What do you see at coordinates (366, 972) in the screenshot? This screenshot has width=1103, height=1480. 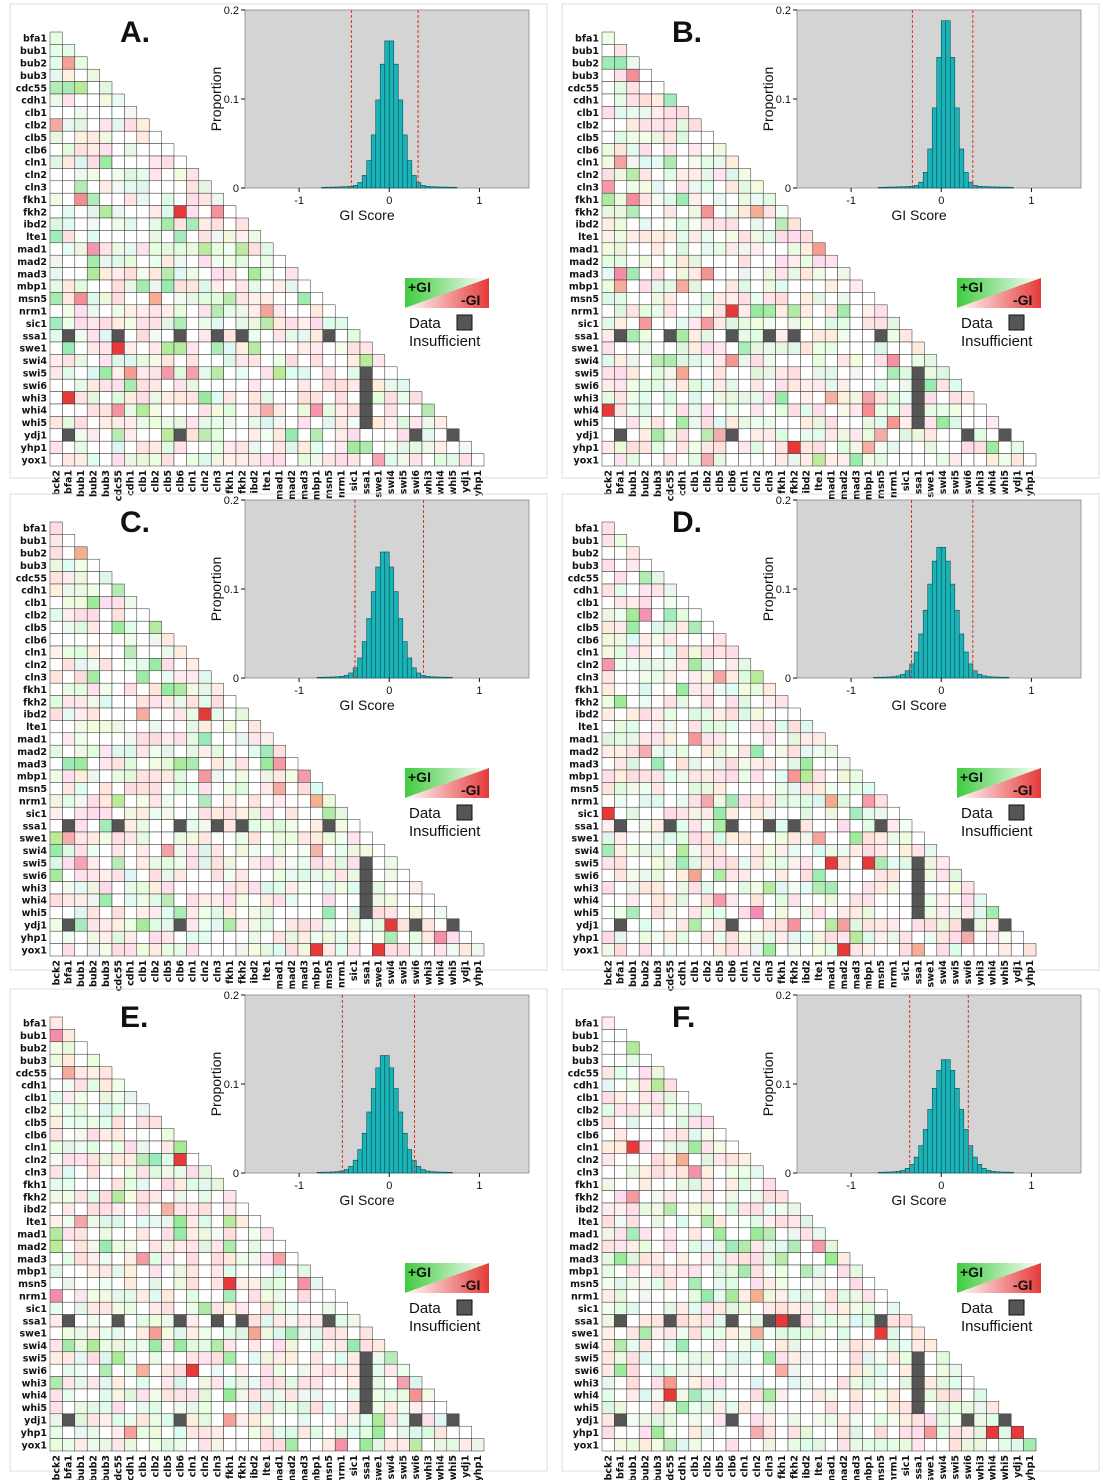 I see `gene-label-x: ssa1` at bounding box center [366, 972].